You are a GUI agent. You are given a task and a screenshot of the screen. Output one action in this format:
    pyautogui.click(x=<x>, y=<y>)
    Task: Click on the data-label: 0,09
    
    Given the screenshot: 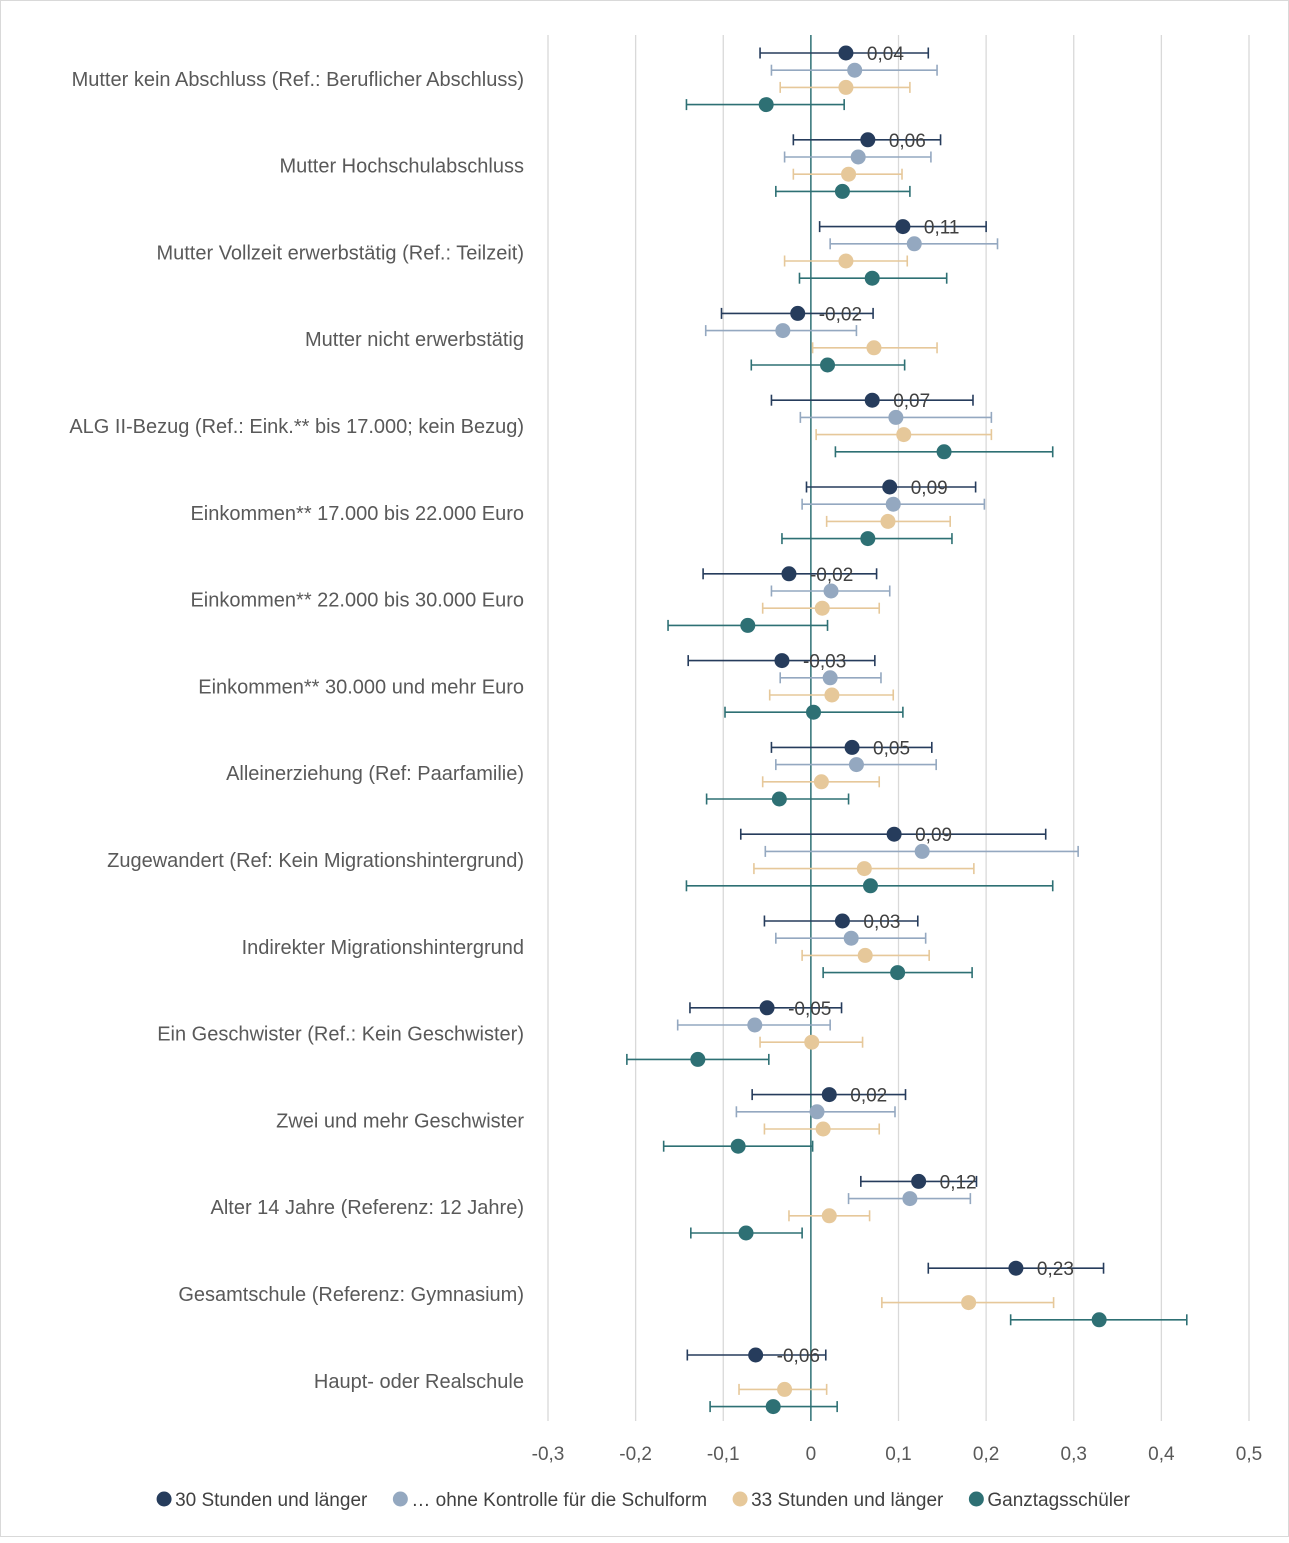 What is the action you would take?
    pyautogui.click(x=929, y=488)
    